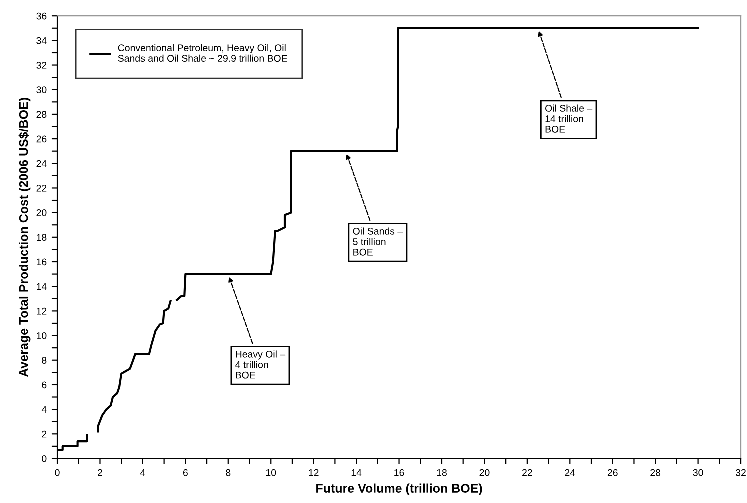 The image size is (747, 503). What do you see at coordinates (42, 238) in the screenshot?
I see `y-tick-label: 18` at bounding box center [42, 238].